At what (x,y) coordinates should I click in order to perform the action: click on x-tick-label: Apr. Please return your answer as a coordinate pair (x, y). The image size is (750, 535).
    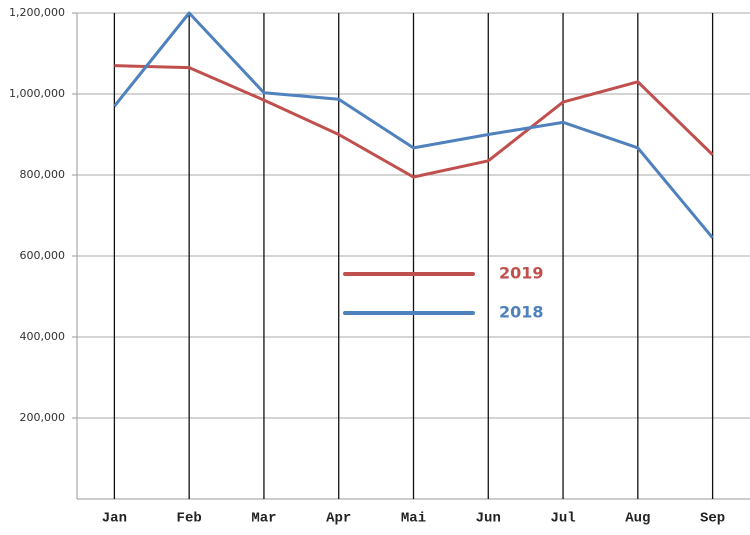
    Looking at the image, I should click on (338, 519).